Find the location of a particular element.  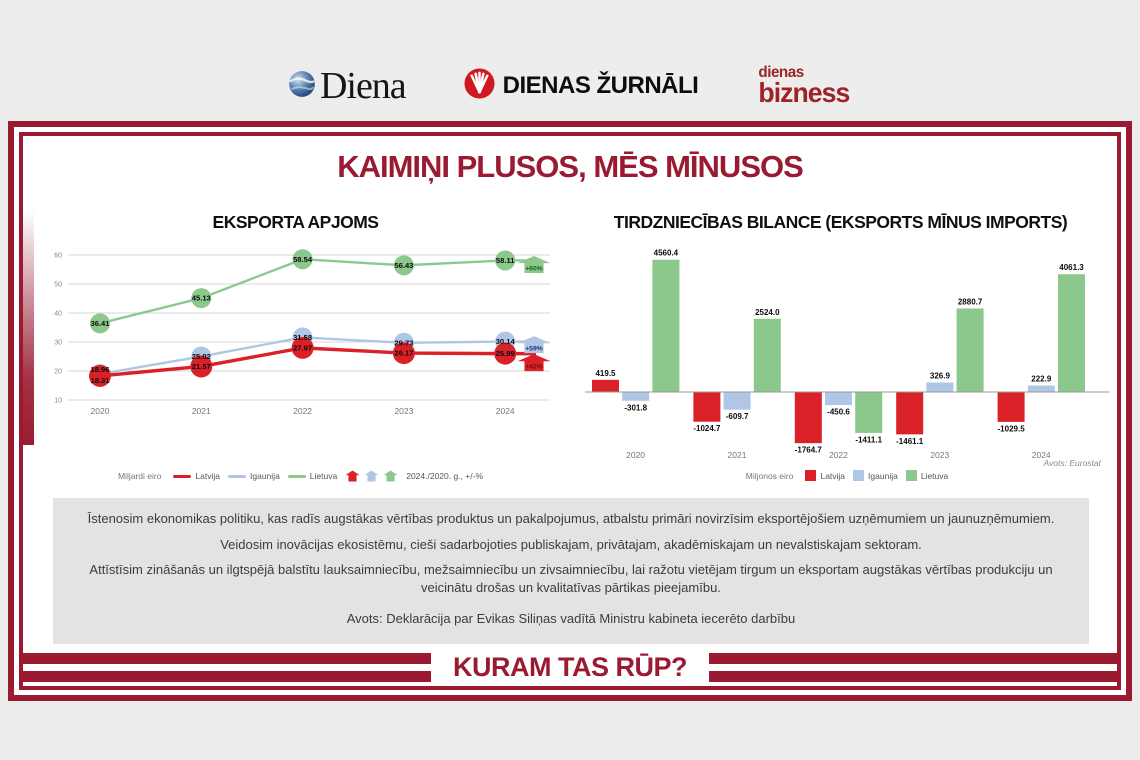

svg-text: 4560.4 is located at coordinates (666, 253).